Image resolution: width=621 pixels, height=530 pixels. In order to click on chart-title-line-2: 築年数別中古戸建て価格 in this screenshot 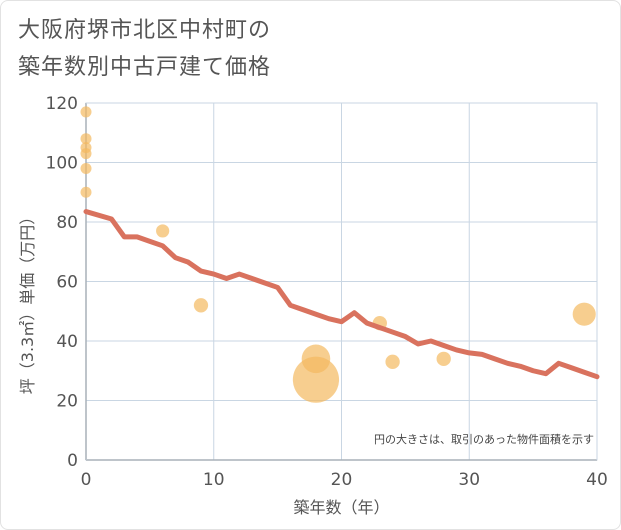, I will do `click(145, 67)`.